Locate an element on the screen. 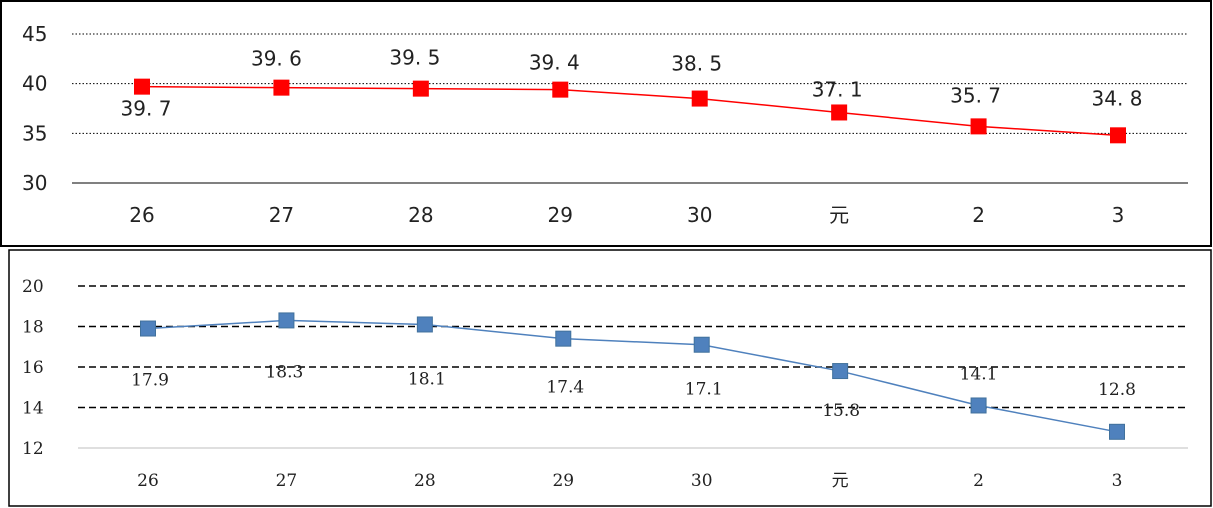 Image resolution: width=1213 pixels, height=508 pixels. chart1-x-tick-label: 3 is located at coordinates (1118, 215).